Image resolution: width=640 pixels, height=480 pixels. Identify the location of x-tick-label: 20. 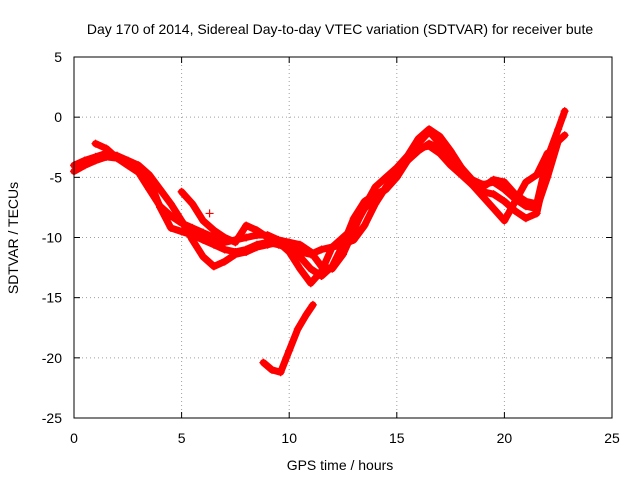
(505, 438).